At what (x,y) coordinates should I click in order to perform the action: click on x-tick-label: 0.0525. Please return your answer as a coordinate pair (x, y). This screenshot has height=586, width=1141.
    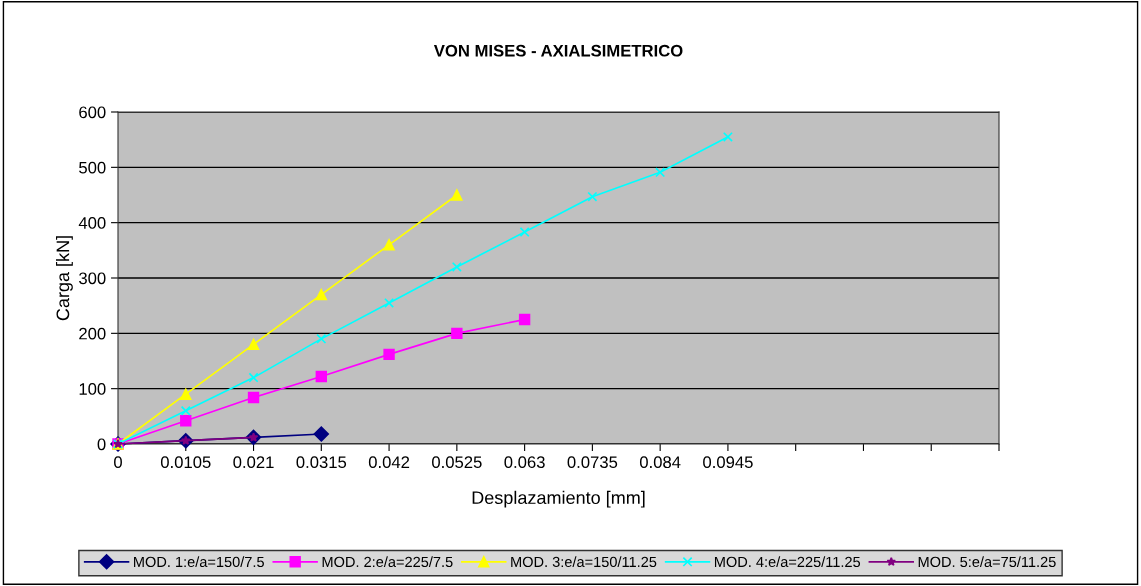
    Looking at the image, I should click on (457, 462).